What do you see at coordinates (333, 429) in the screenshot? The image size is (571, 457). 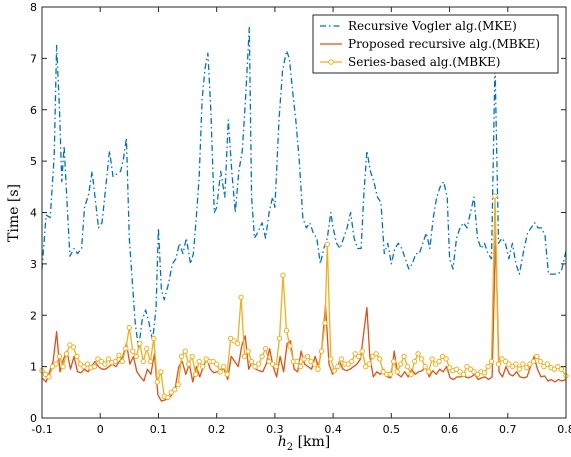 I see `x-tick-label: 0.4` at bounding box center [333, 429].